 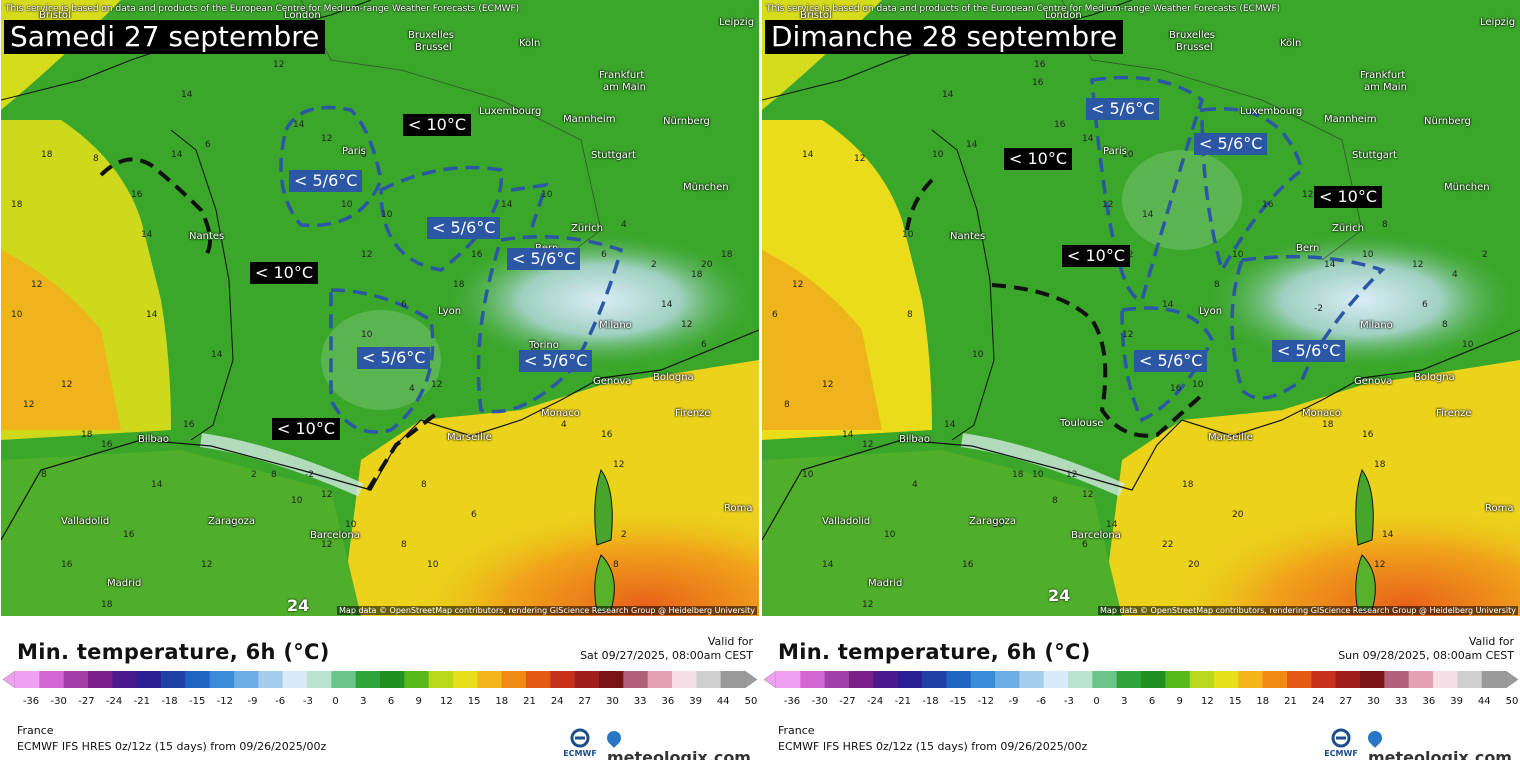 I want to click on city-label: Barcelona, so click(x=335, y=535).